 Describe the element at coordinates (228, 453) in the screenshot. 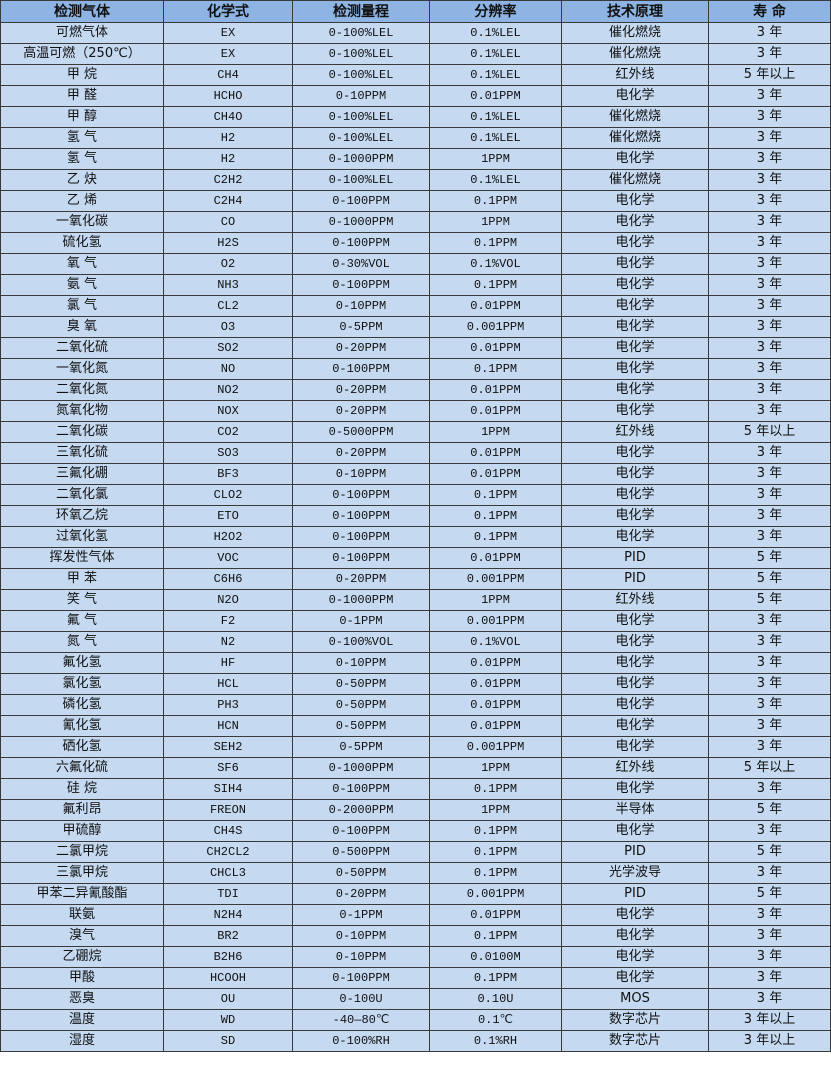

I see `formula-cell: SO3` at that location.